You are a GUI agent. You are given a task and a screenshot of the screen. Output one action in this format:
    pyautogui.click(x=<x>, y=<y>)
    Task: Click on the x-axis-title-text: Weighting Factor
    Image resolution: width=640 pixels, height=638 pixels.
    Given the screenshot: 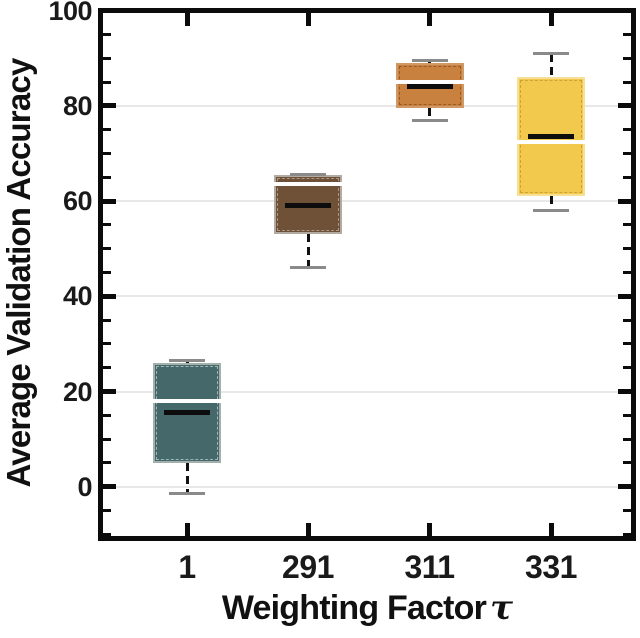 What is the action you would take?
    pyautogui.click(x=354, y=608)
    